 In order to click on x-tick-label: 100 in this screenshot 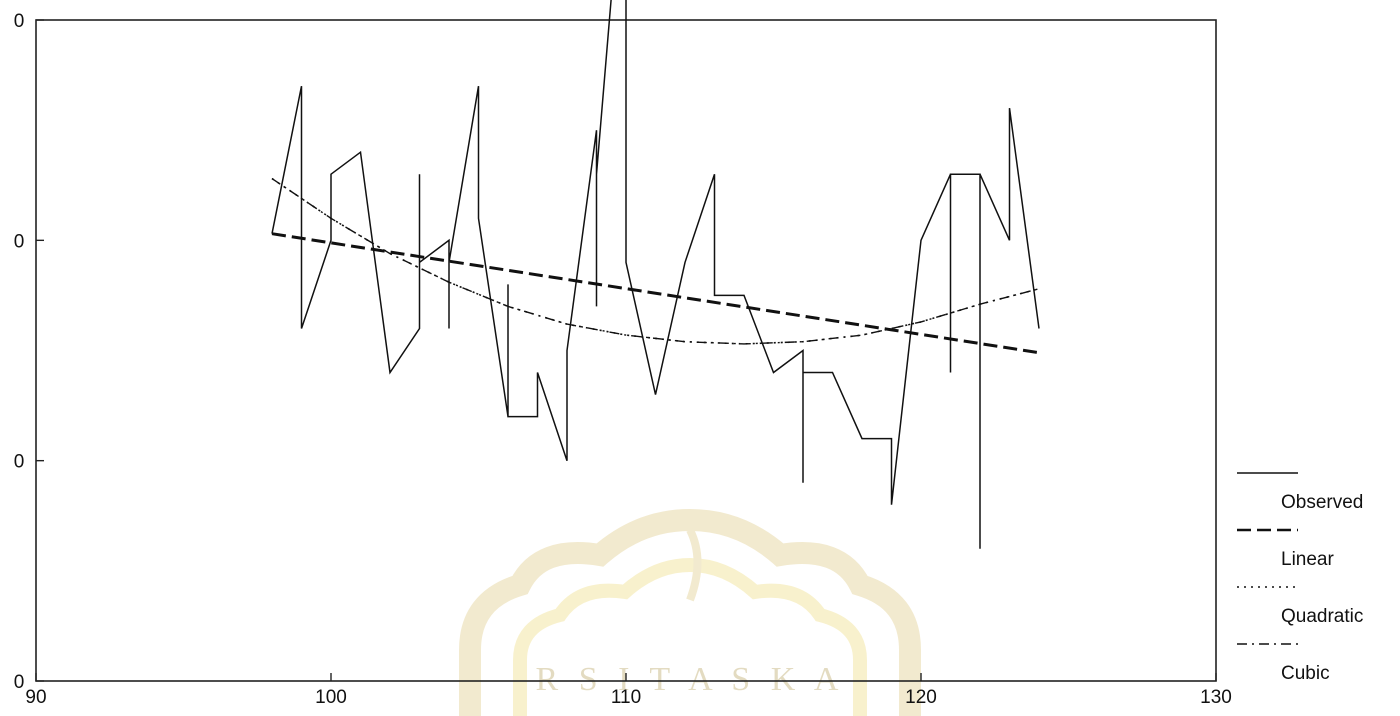, I will do `click(331, 697)`.